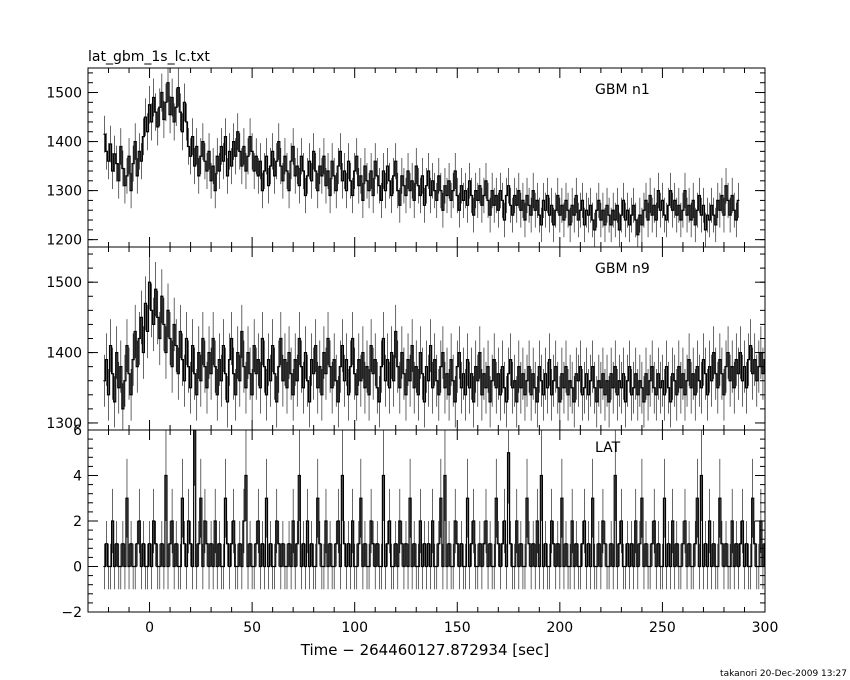 The height and width of the screenshot is (680, 850). What do you see at coordinates (252, 628) in the screenshot?
I see `x-tick-label: 50` at bounding box center [252, 628].